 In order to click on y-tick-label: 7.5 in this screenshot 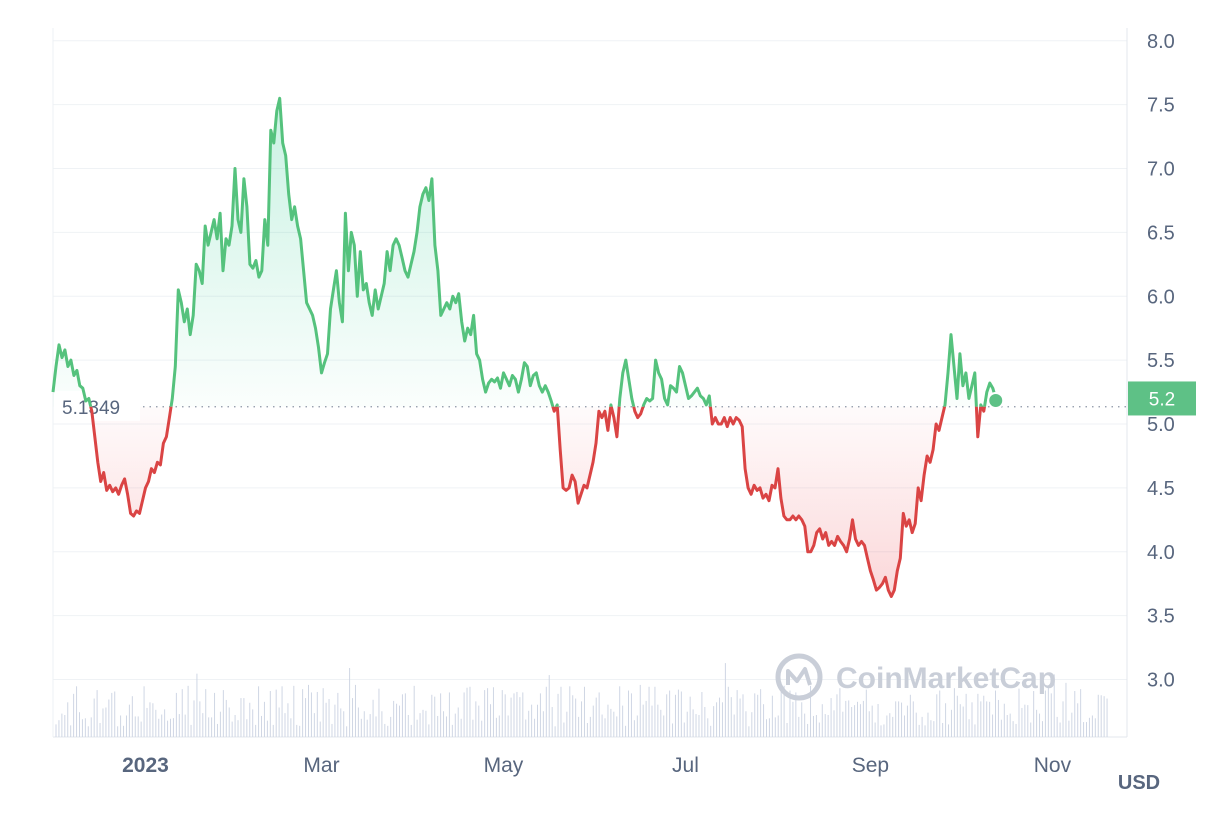, I will do `click(1161, 106)`.